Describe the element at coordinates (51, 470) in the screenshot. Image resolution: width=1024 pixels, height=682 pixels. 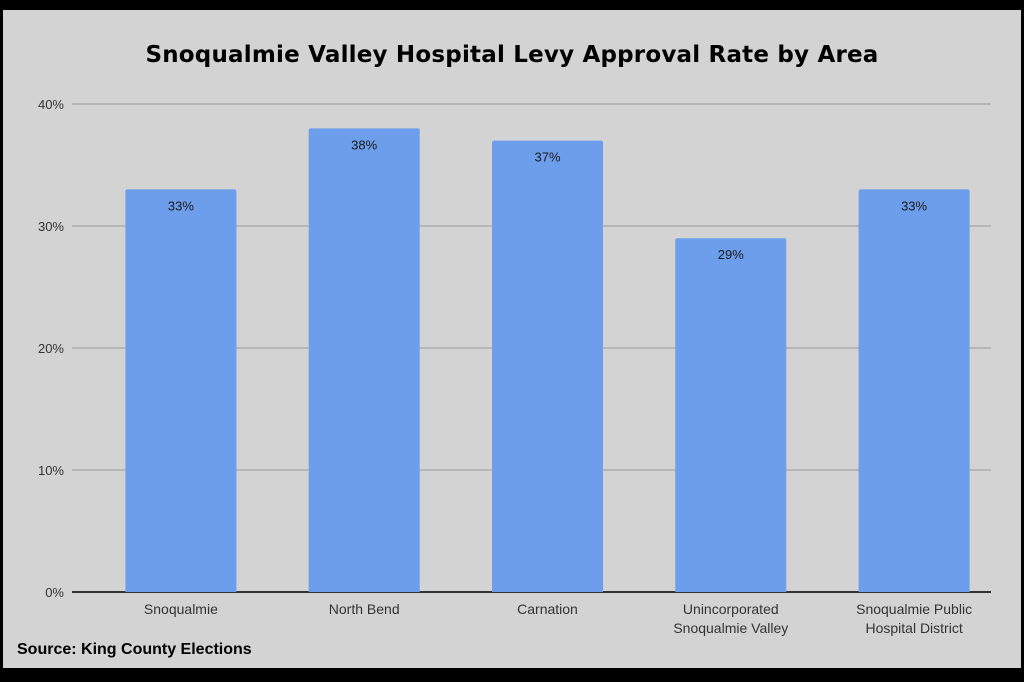
I see `y-tick-label: 10%` at that location.